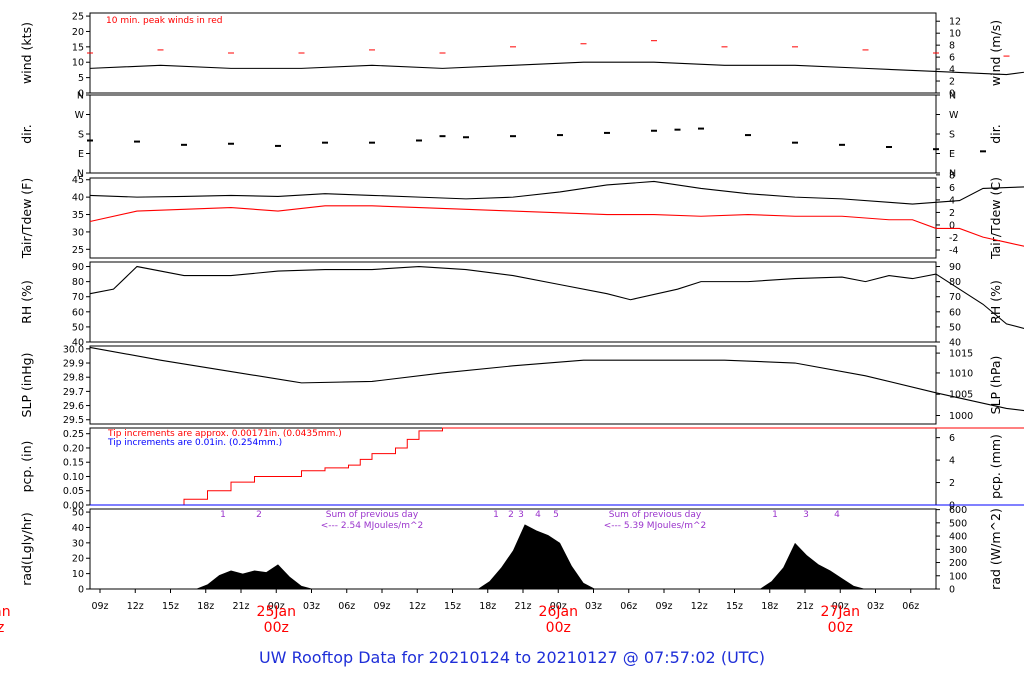  What do you see at coordinates (73, 364) in the screenshot?
I see `y-tick-label: 29.9` at bounding box center [73, 364].